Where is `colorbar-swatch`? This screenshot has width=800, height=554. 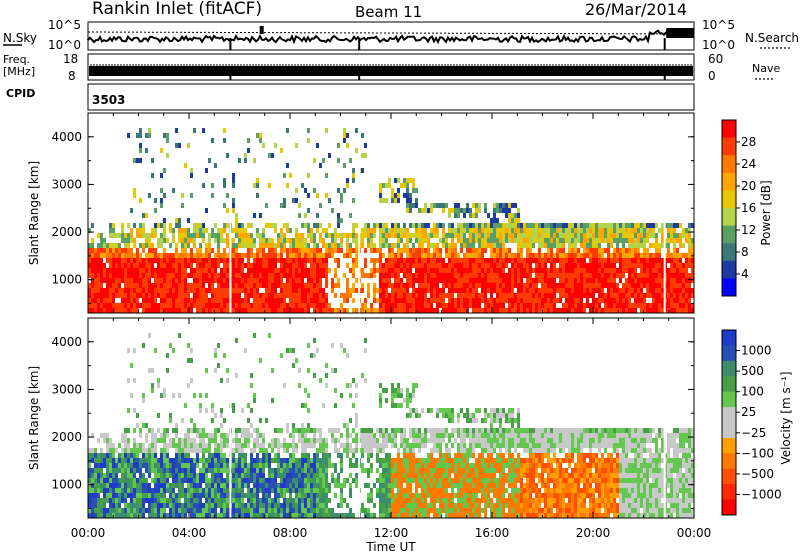
colorbar-swatch is located at coordinates (729, 199).